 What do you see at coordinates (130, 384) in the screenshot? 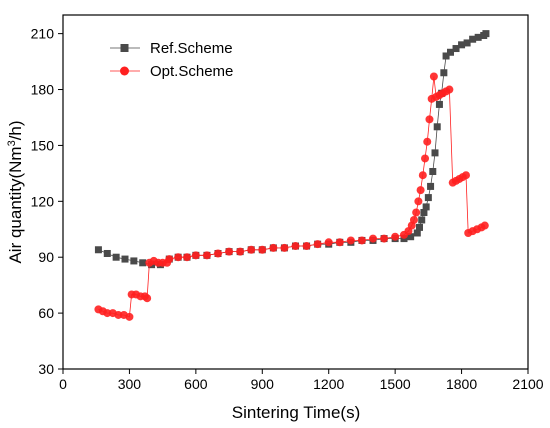
I see `x-tick-label: 300` at bounding box center [130, 384].